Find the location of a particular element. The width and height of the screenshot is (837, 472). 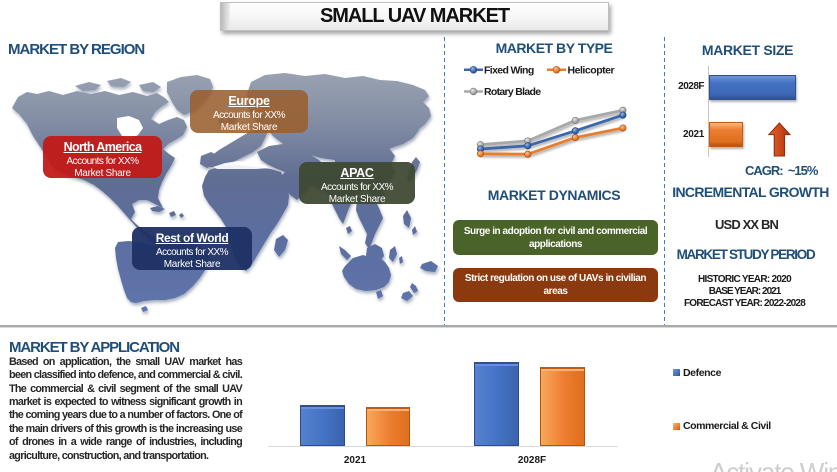

svg-text: Fixed Wing is located at coordinates (509, 71).